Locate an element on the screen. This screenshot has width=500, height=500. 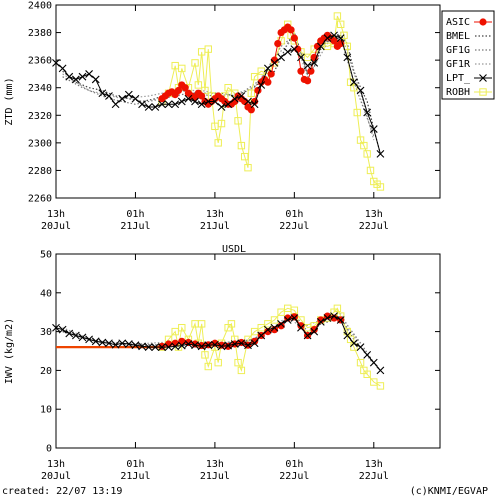
y-tick-label: 0 is located at coordinates (49, 449).